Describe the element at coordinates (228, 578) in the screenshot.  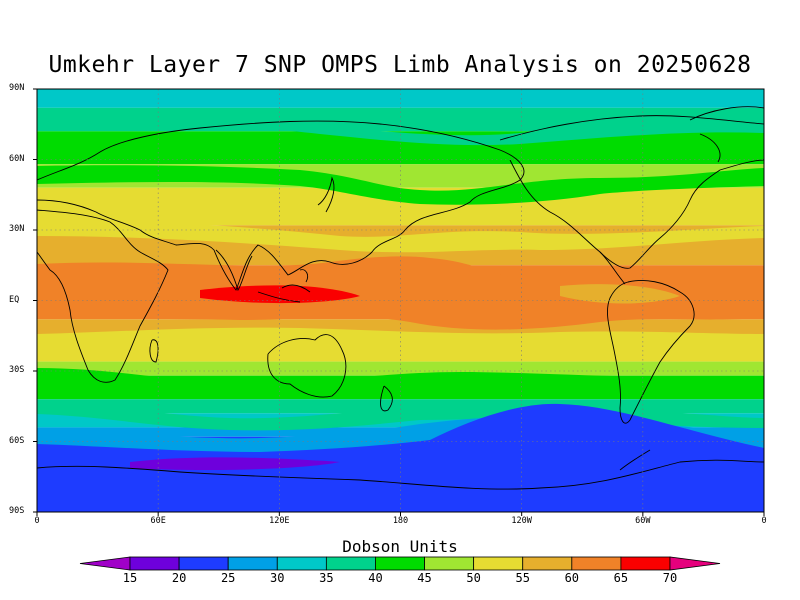
I see `colorbar-tick-label: 25` at that location.